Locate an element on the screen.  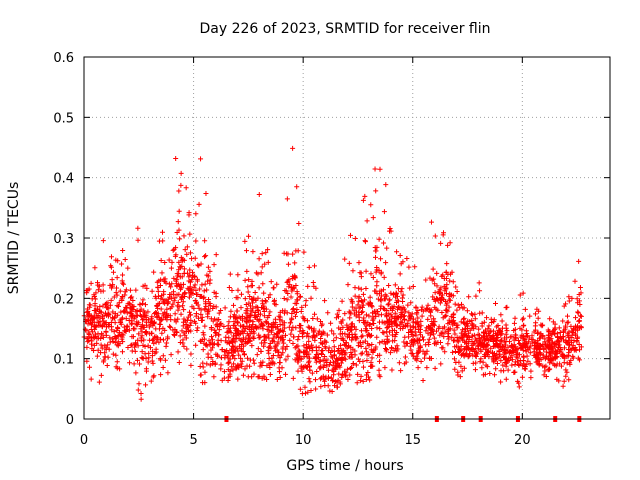
y-tick-label: 0.1 is located at coordinates (63, 360).